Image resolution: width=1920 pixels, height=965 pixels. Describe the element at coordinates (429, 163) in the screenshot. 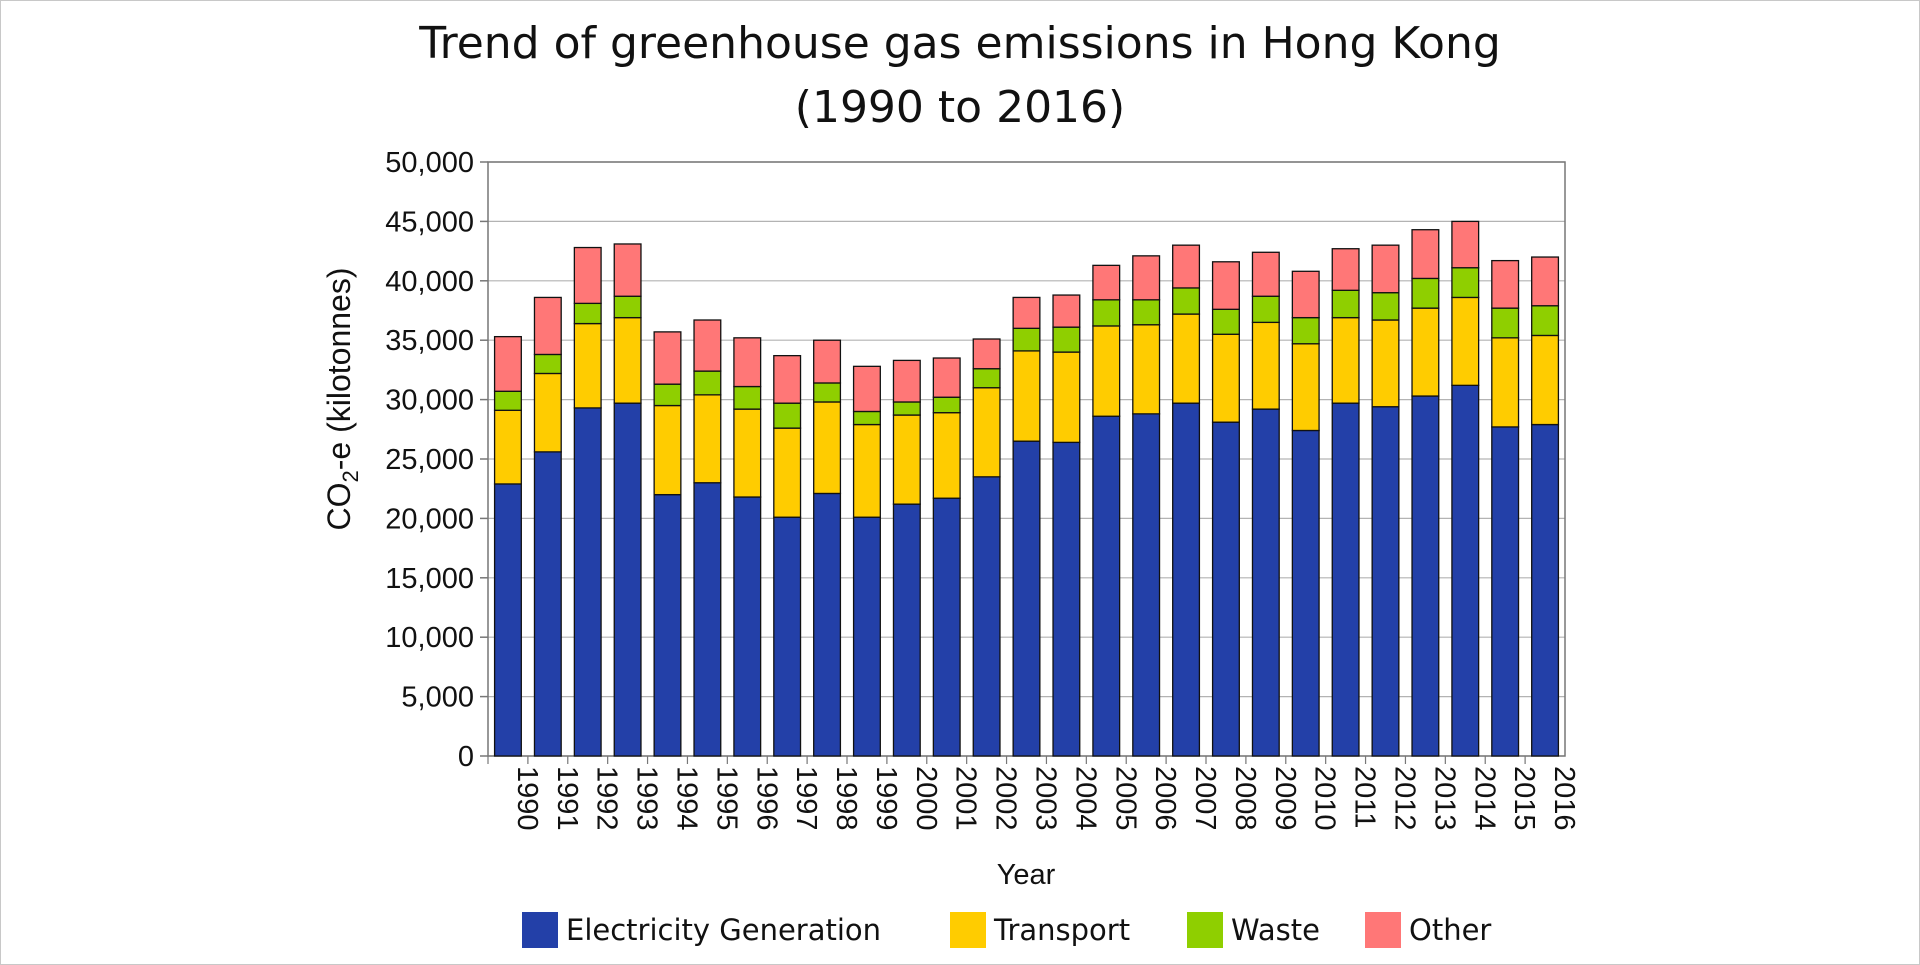

I see `y-tick-label: 50,000` at that location.